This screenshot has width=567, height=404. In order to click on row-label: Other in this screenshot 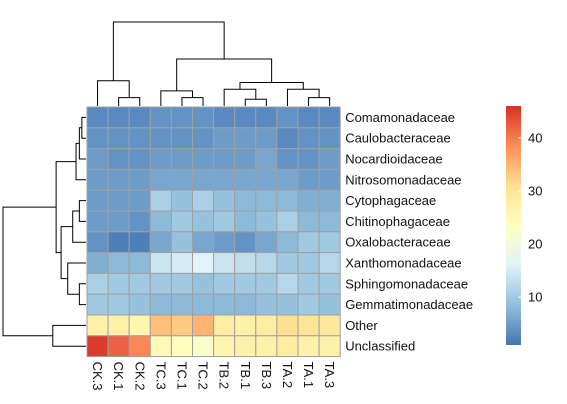, I will do `click(361, 325)`.